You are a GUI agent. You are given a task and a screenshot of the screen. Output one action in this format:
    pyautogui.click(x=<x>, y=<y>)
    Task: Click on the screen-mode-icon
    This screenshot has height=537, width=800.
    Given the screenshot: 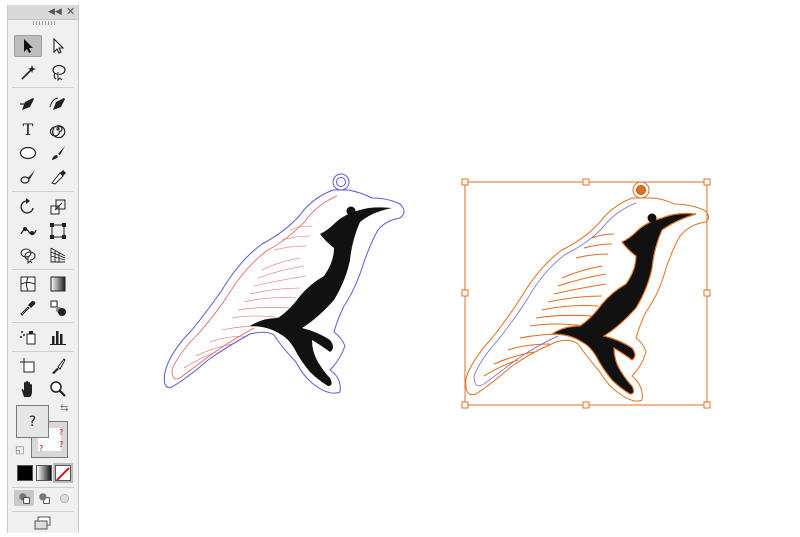 What is the action you would take?
    pyautogui.click(x=43, y=523)
    